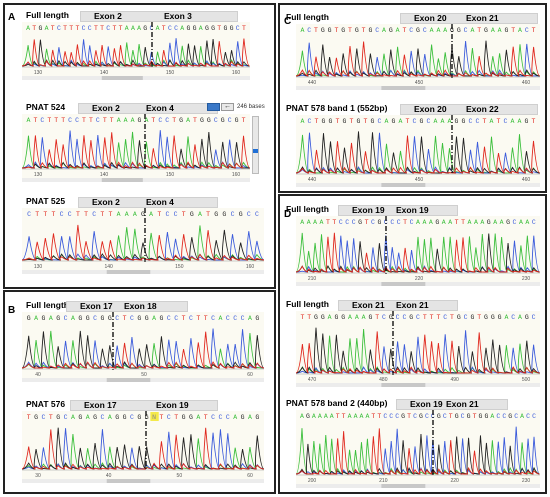 The height and width of the screenshot is (497, 550). Describe the element at coordinates (108, 16) in the screenshot. I see `exon-label: Exon 2` at that location.